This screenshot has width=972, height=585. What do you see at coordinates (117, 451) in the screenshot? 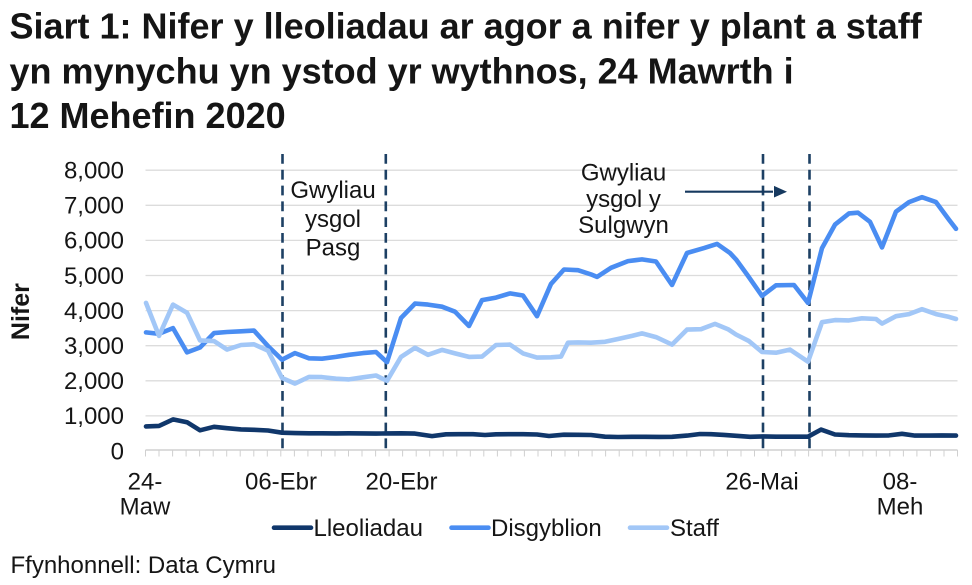
I see `svg-text: 0` at bounding box center [117, 451].